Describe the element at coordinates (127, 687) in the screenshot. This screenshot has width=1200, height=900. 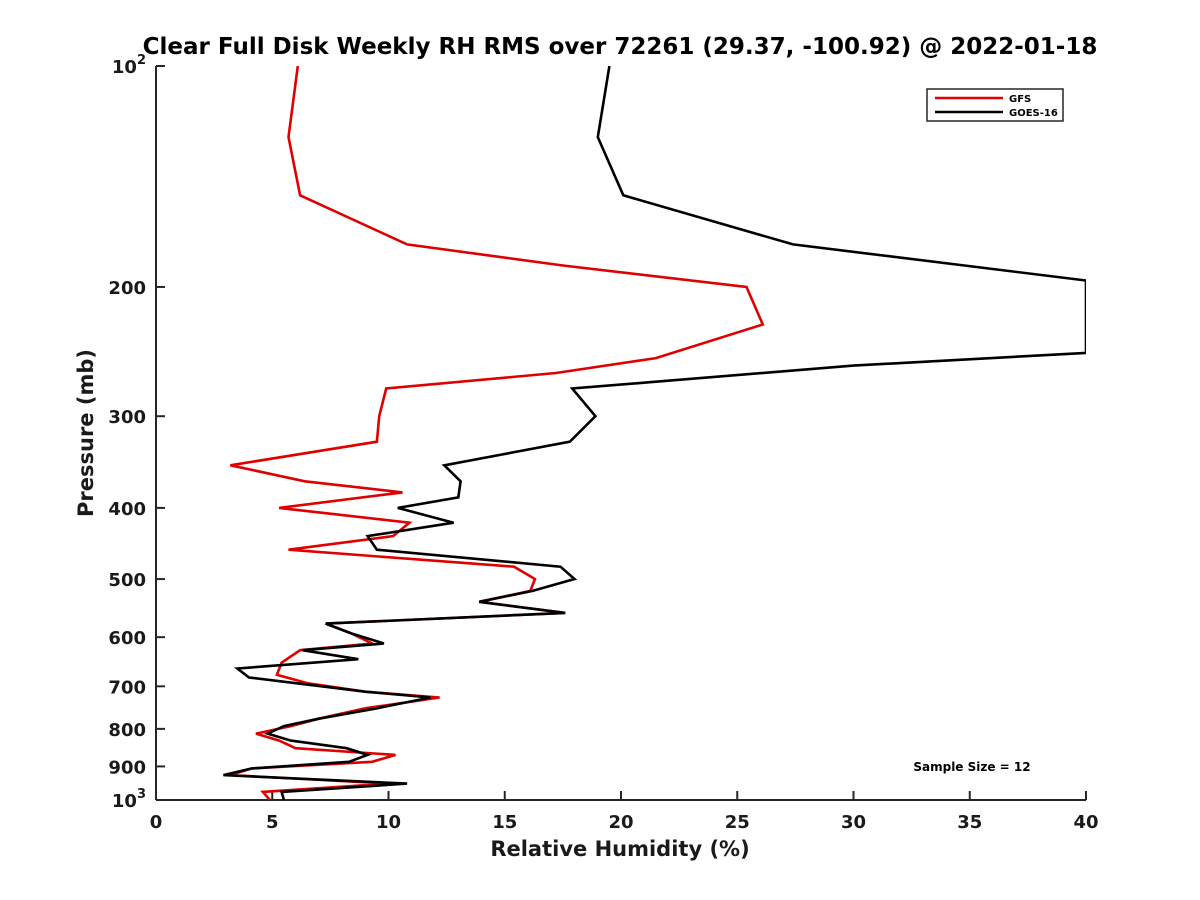
I see `y-tick-label: 700` at that location.